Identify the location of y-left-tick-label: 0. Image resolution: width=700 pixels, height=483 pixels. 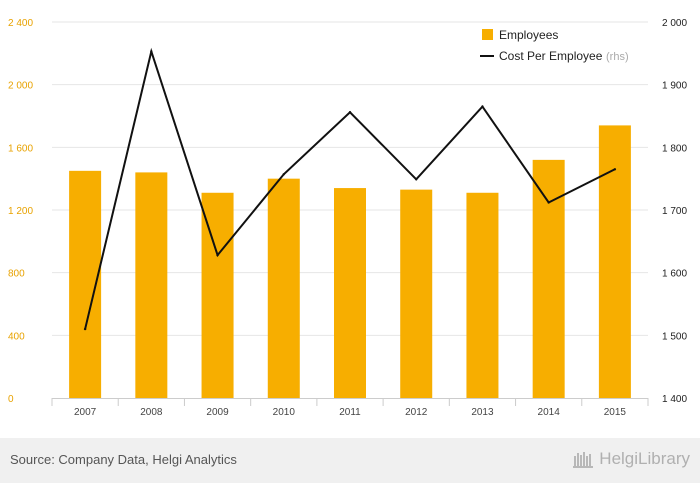
(11, 399).